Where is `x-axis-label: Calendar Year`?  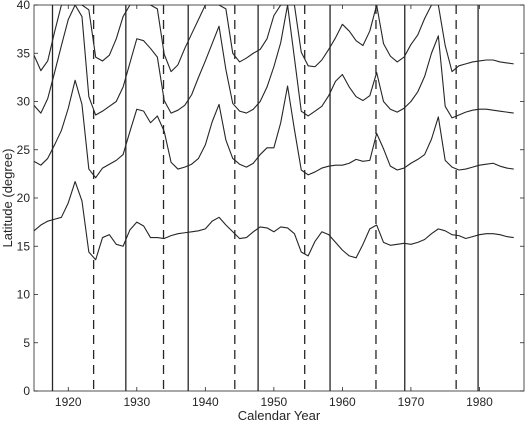
x-axis-label: Calendar Year is located at coordinates (279, 415).